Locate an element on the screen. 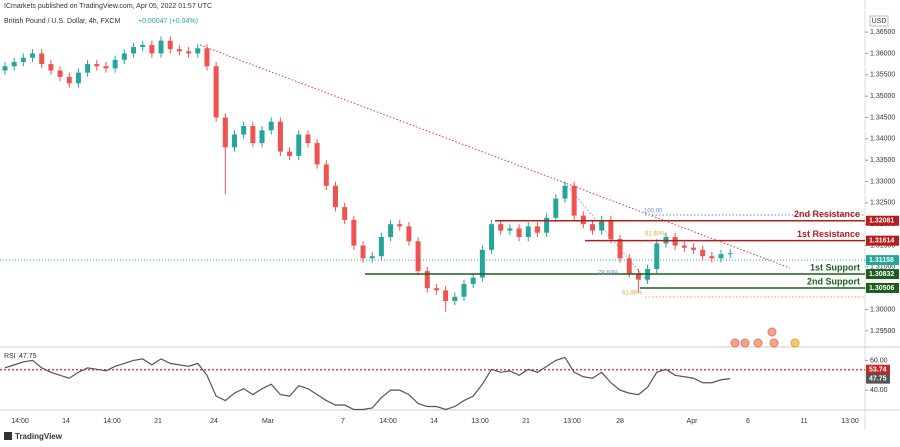 The width and height of the screenshot is (900, 447). x-tick-label: 11 is located at coordinates (803, 421).